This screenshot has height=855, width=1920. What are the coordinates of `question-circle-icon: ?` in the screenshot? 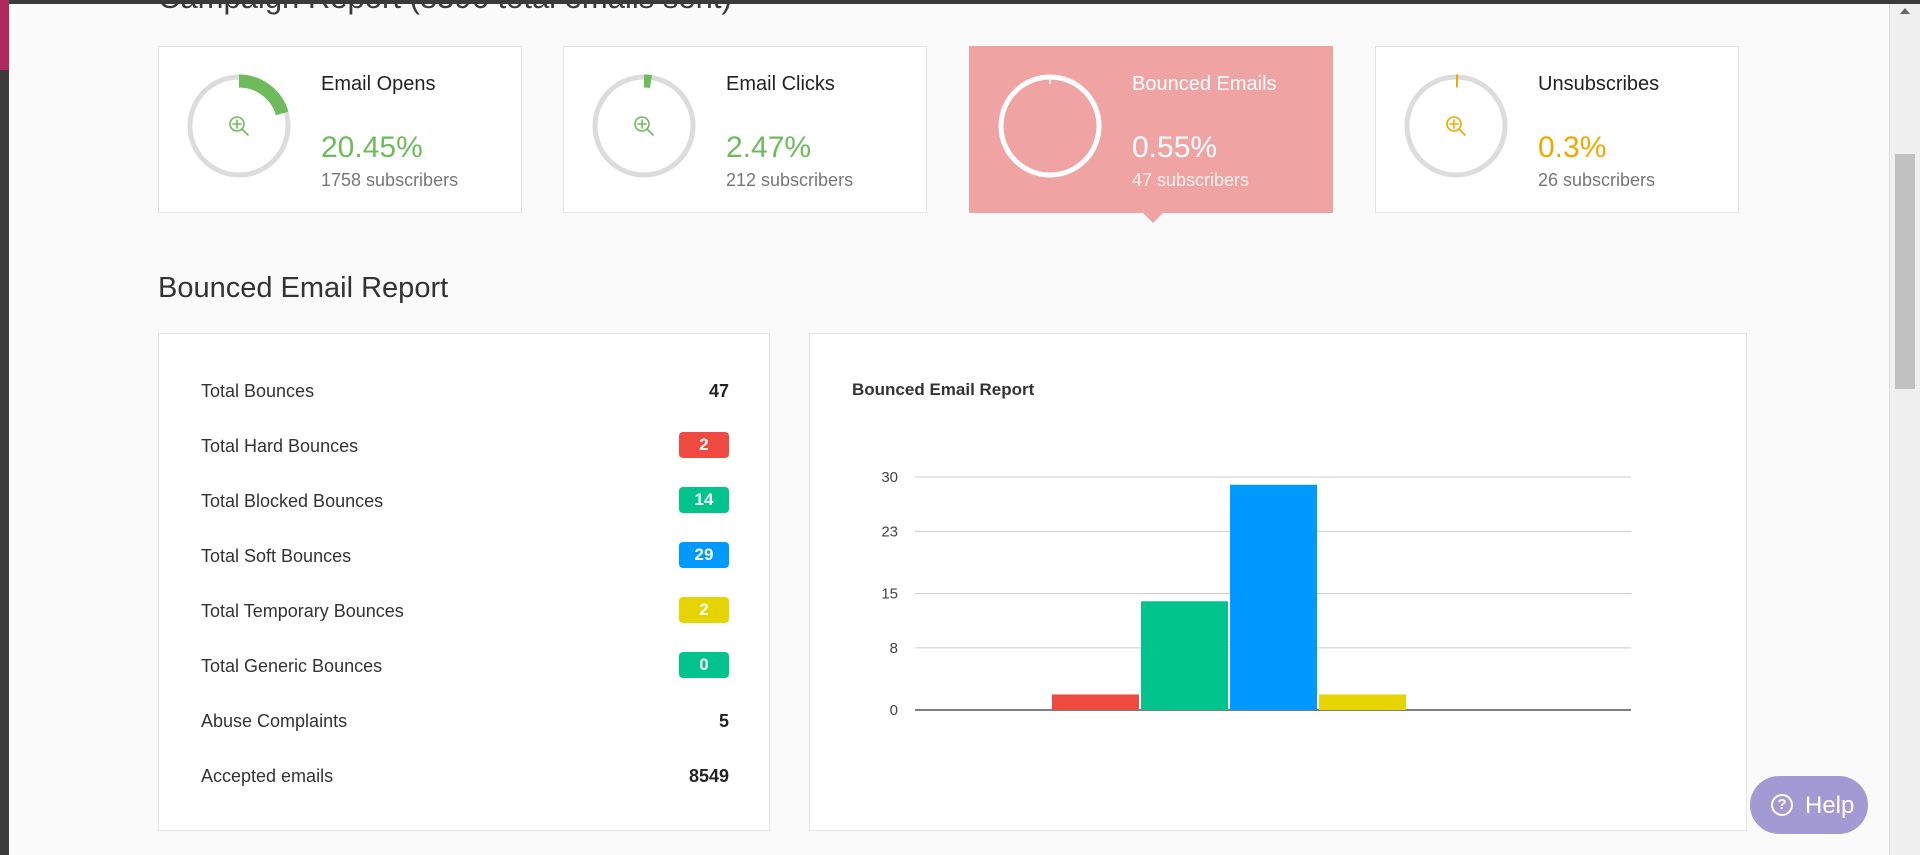 It's located at (1782, 805).